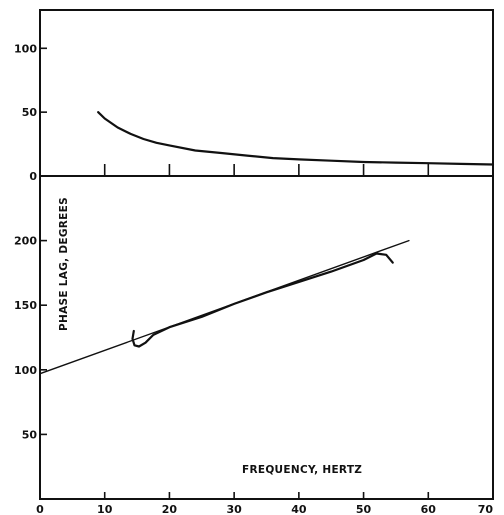 The width and height of the screenshot is (504, 515). Describe the element at coordinates (25, 370) in the screenshot. I see `bot-y-tick-label: 100` at that location.